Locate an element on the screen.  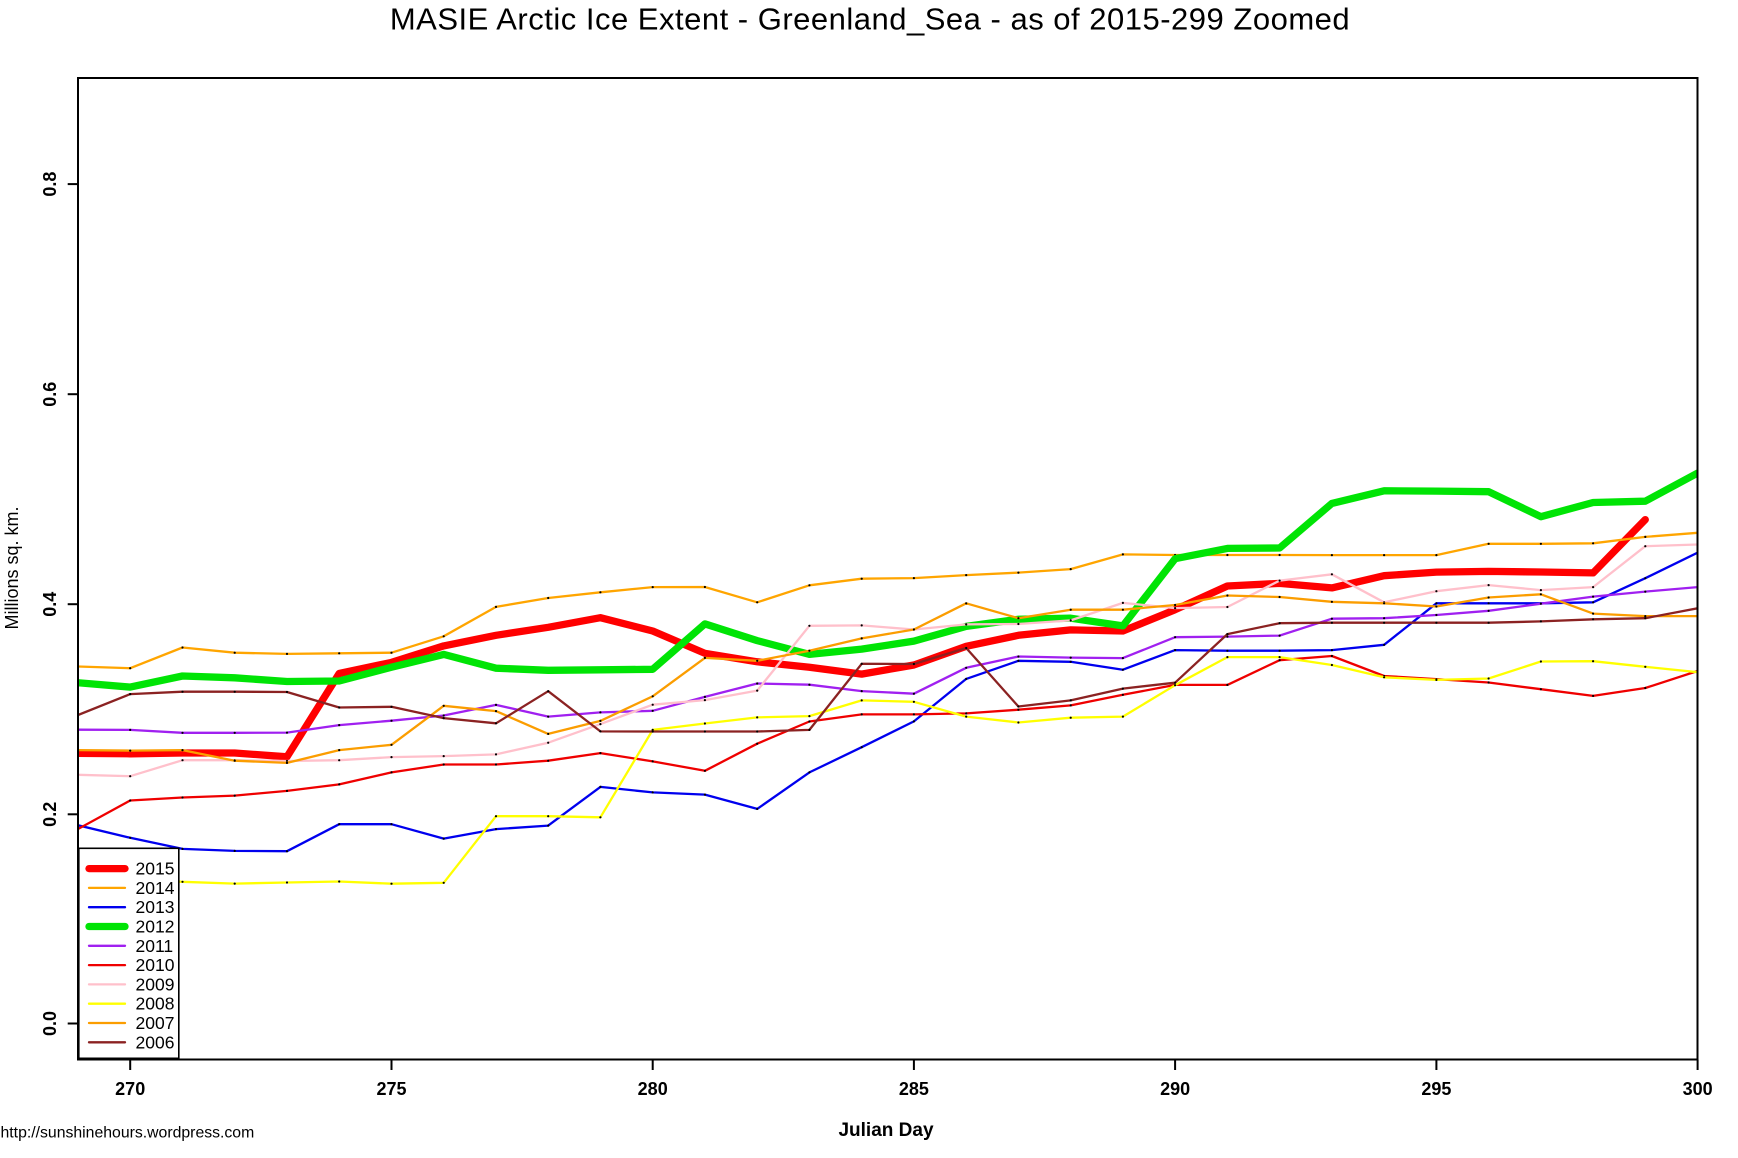
svg-text: 2013 is located at coordinates (155, 907).